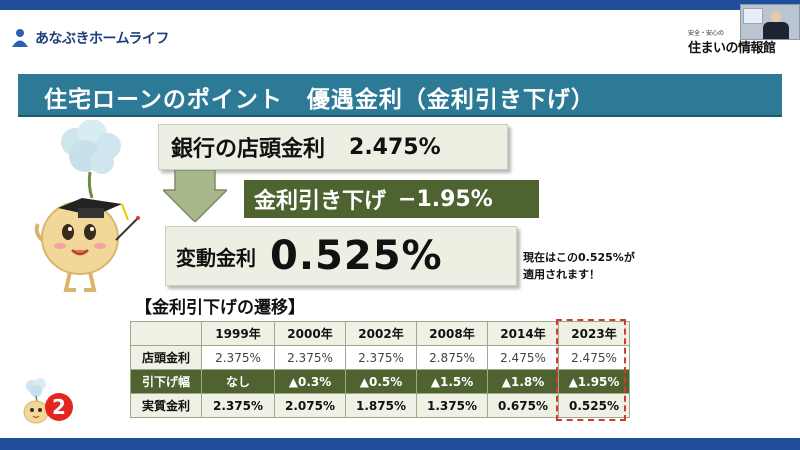  I want to click on history-title: 【金利引下げの遷移】, so click(220, 308).